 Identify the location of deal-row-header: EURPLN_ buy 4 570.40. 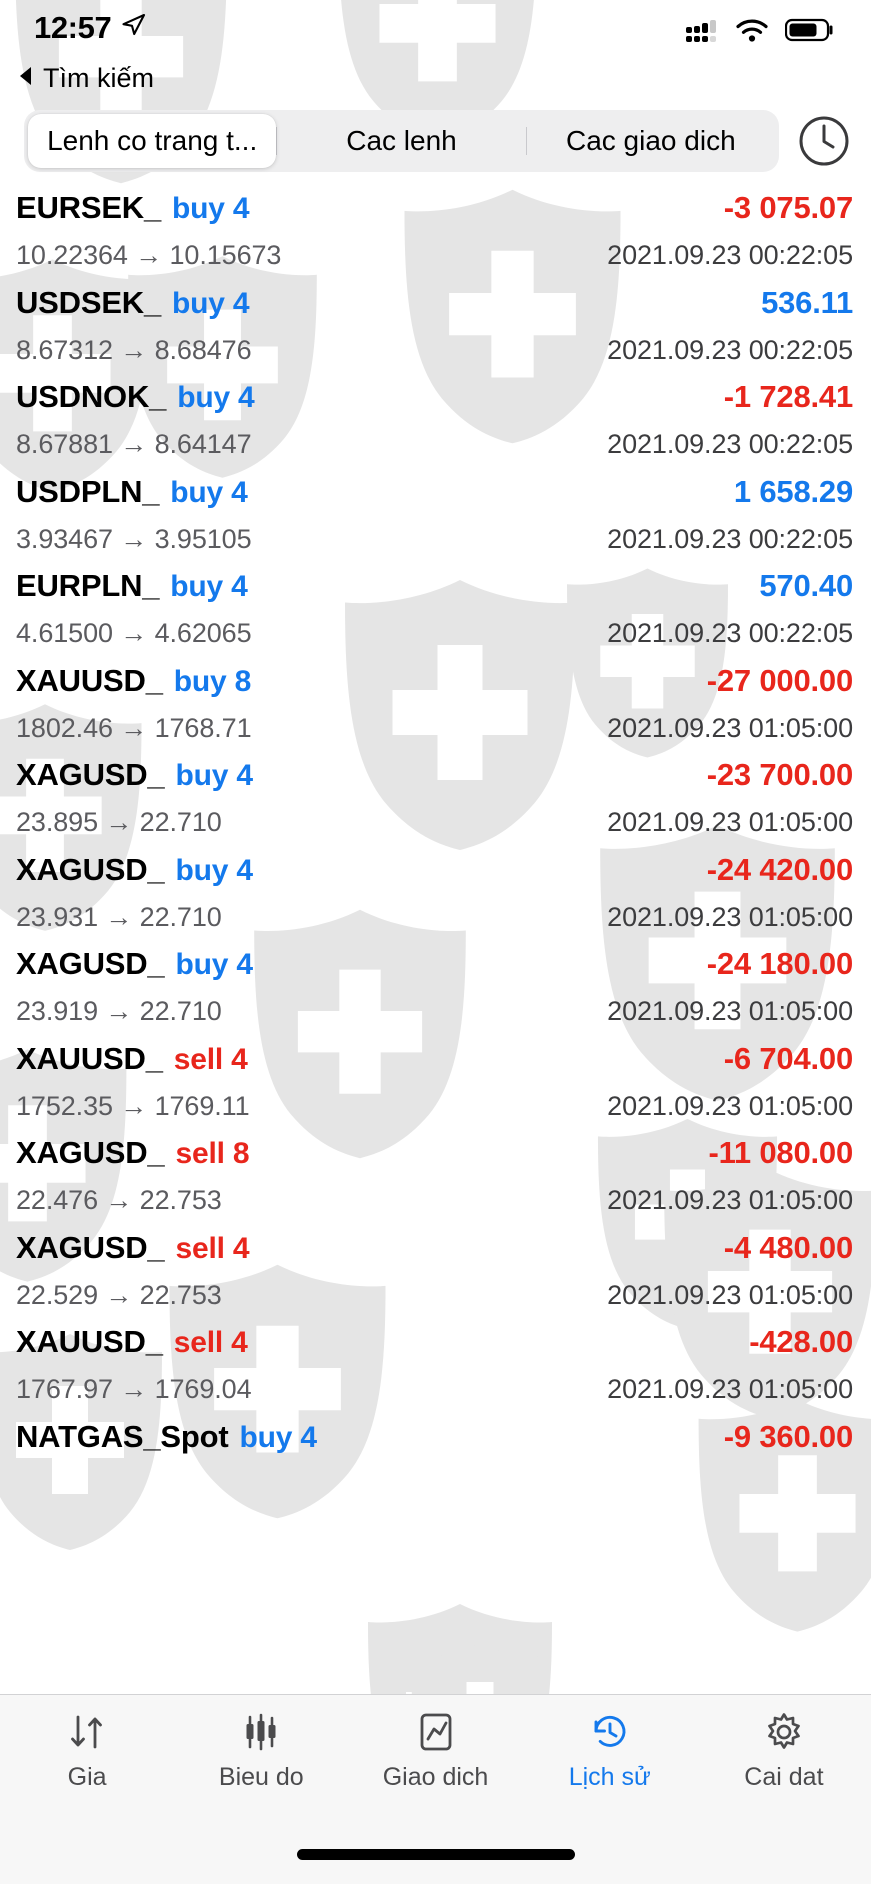
(434, 593).